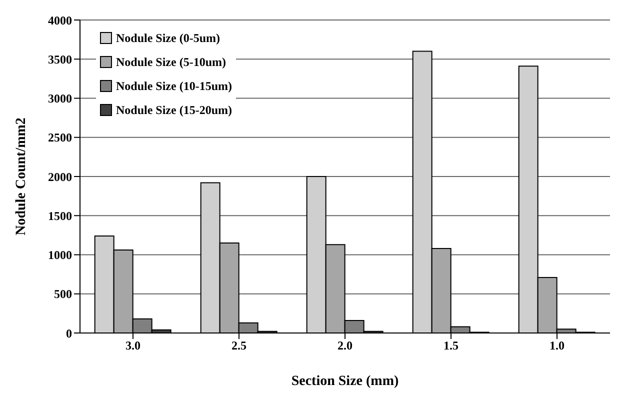 The image size is (620, 403). What do you see at coordinates (345, 381) in the screenshot?
I see `x-axis-title: Section Size (mm)` at bounding box center [345, 381].